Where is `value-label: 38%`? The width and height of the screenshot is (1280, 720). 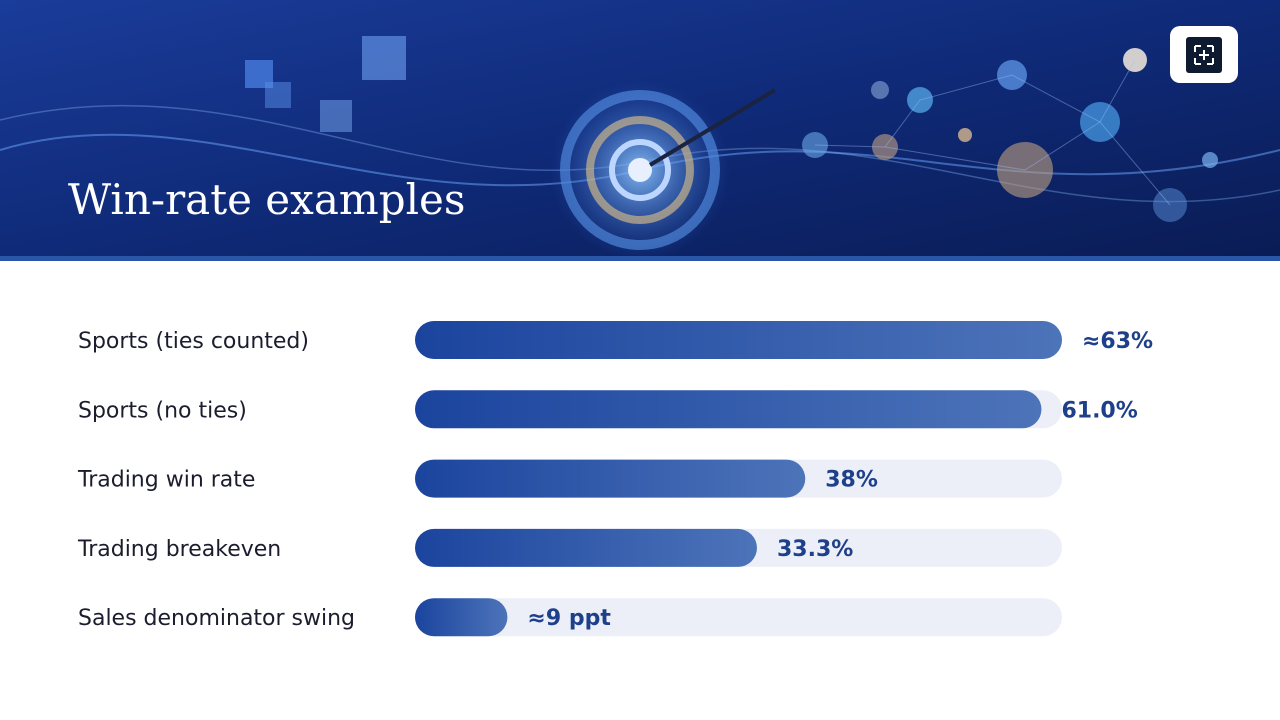 value-label: 38% is located at coordinates (851, 480).